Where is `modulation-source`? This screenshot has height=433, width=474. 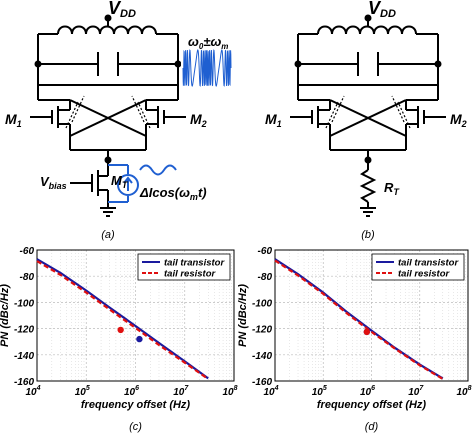
modulation-source is located at coordinates (123, 183).